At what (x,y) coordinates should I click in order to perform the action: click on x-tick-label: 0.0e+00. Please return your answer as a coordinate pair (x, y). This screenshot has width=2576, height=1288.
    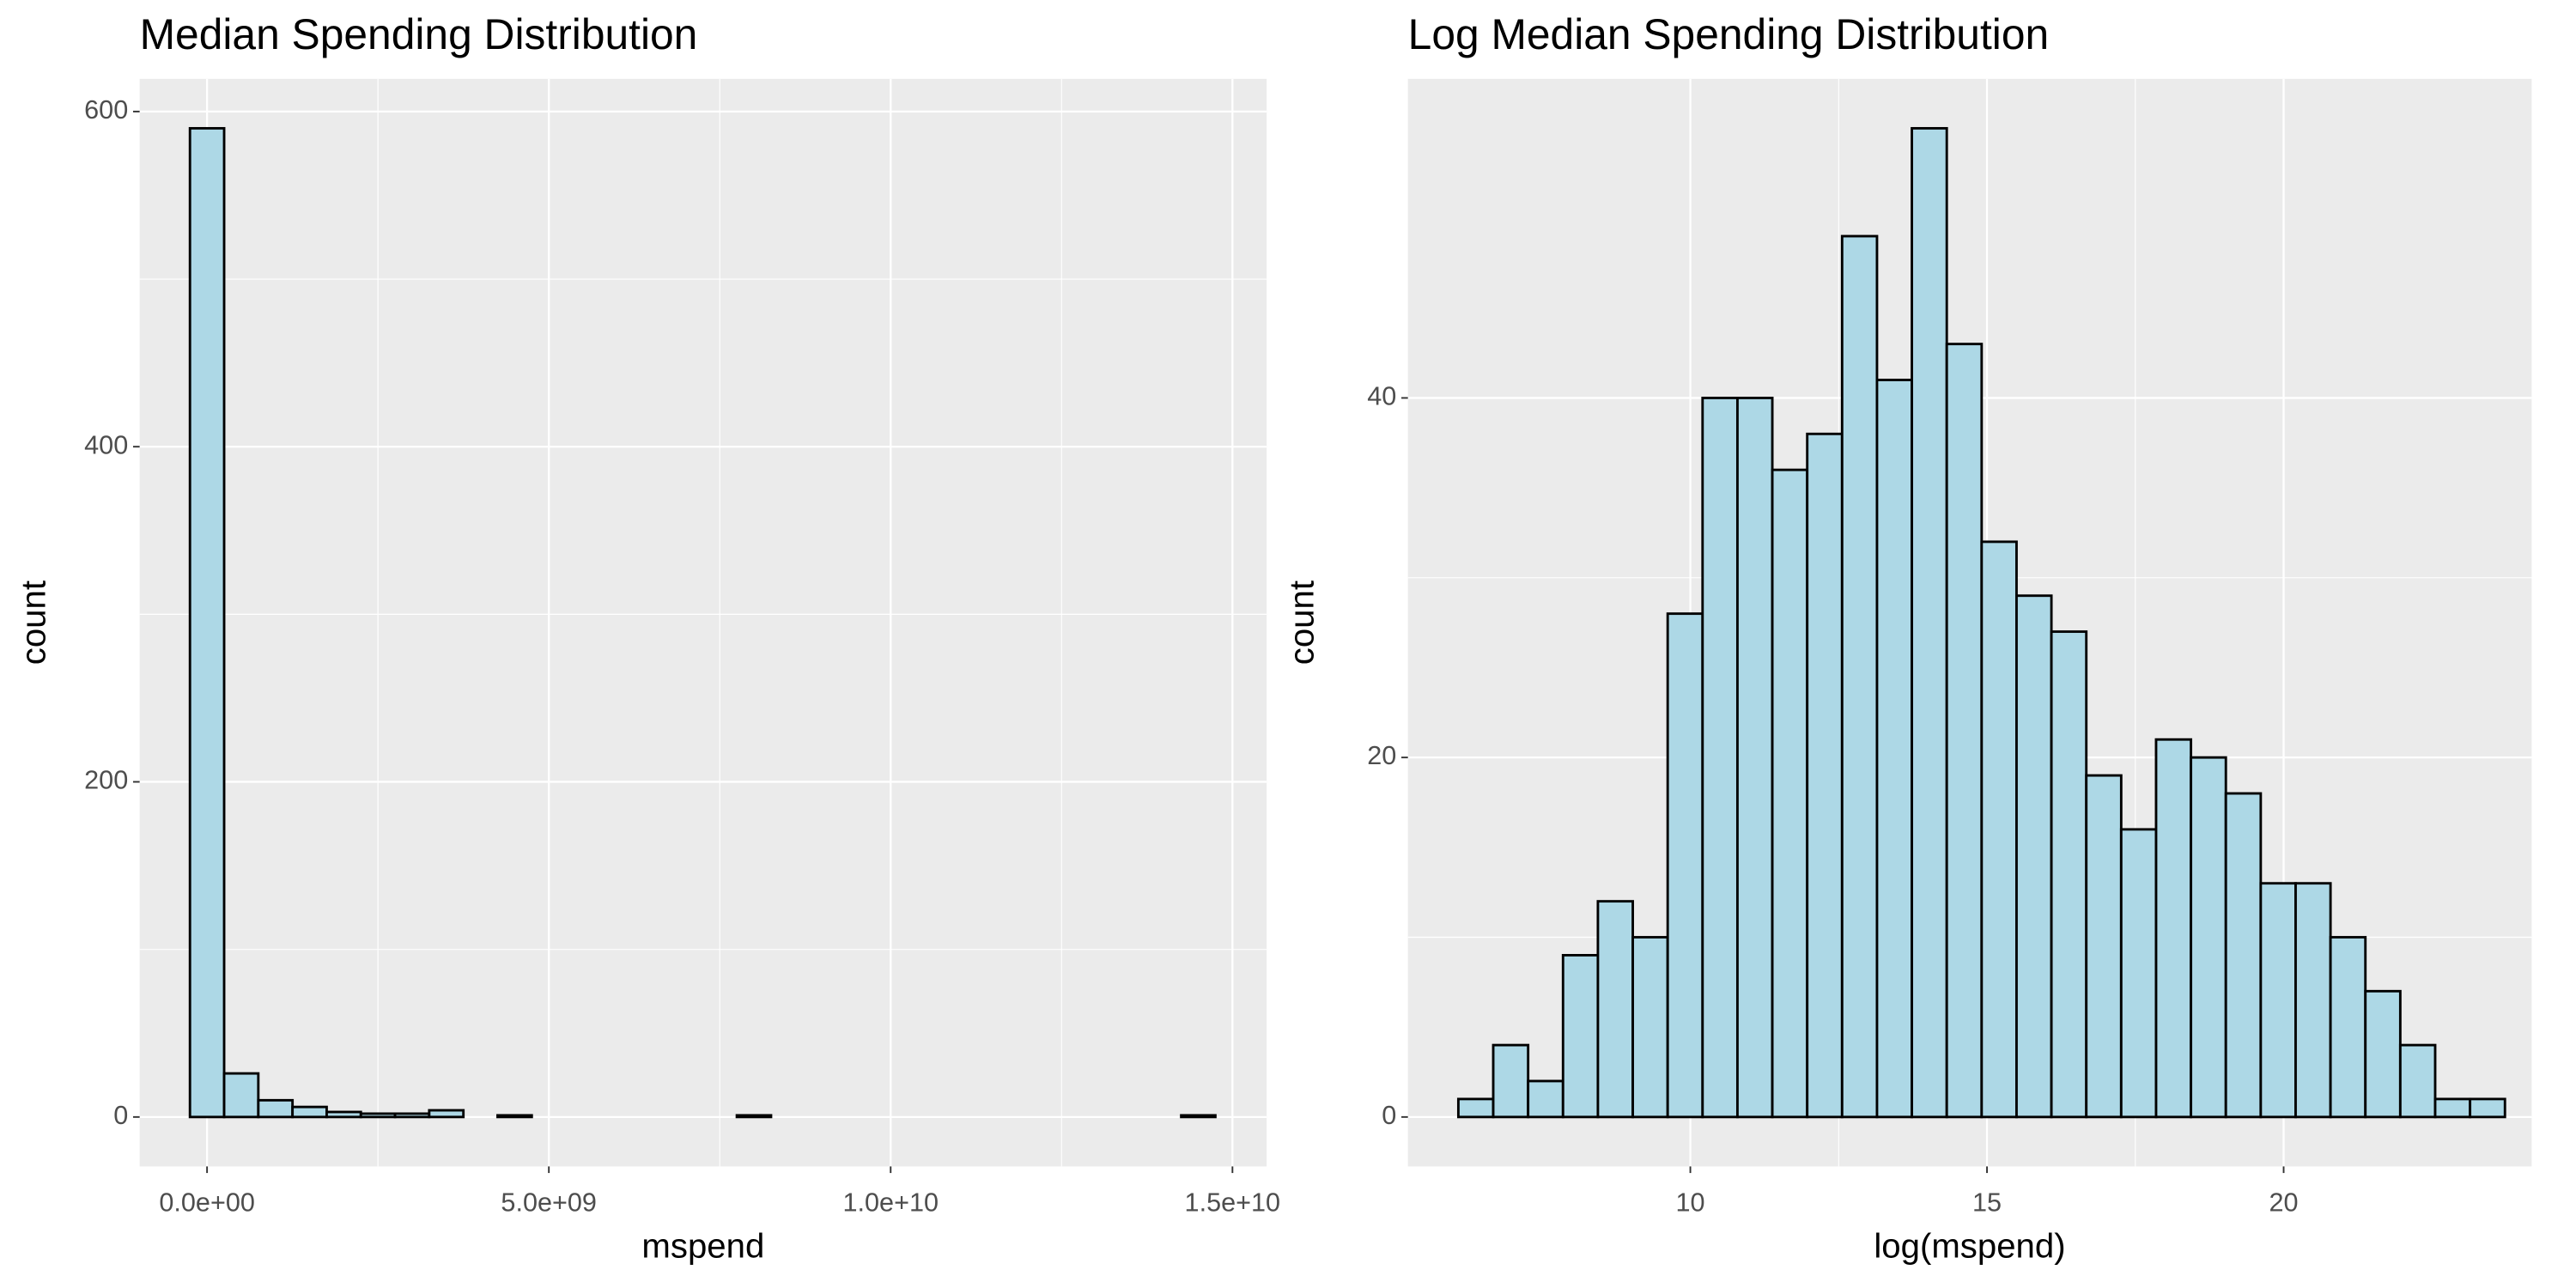
    Looking at the image, I should click on (207, 1203).